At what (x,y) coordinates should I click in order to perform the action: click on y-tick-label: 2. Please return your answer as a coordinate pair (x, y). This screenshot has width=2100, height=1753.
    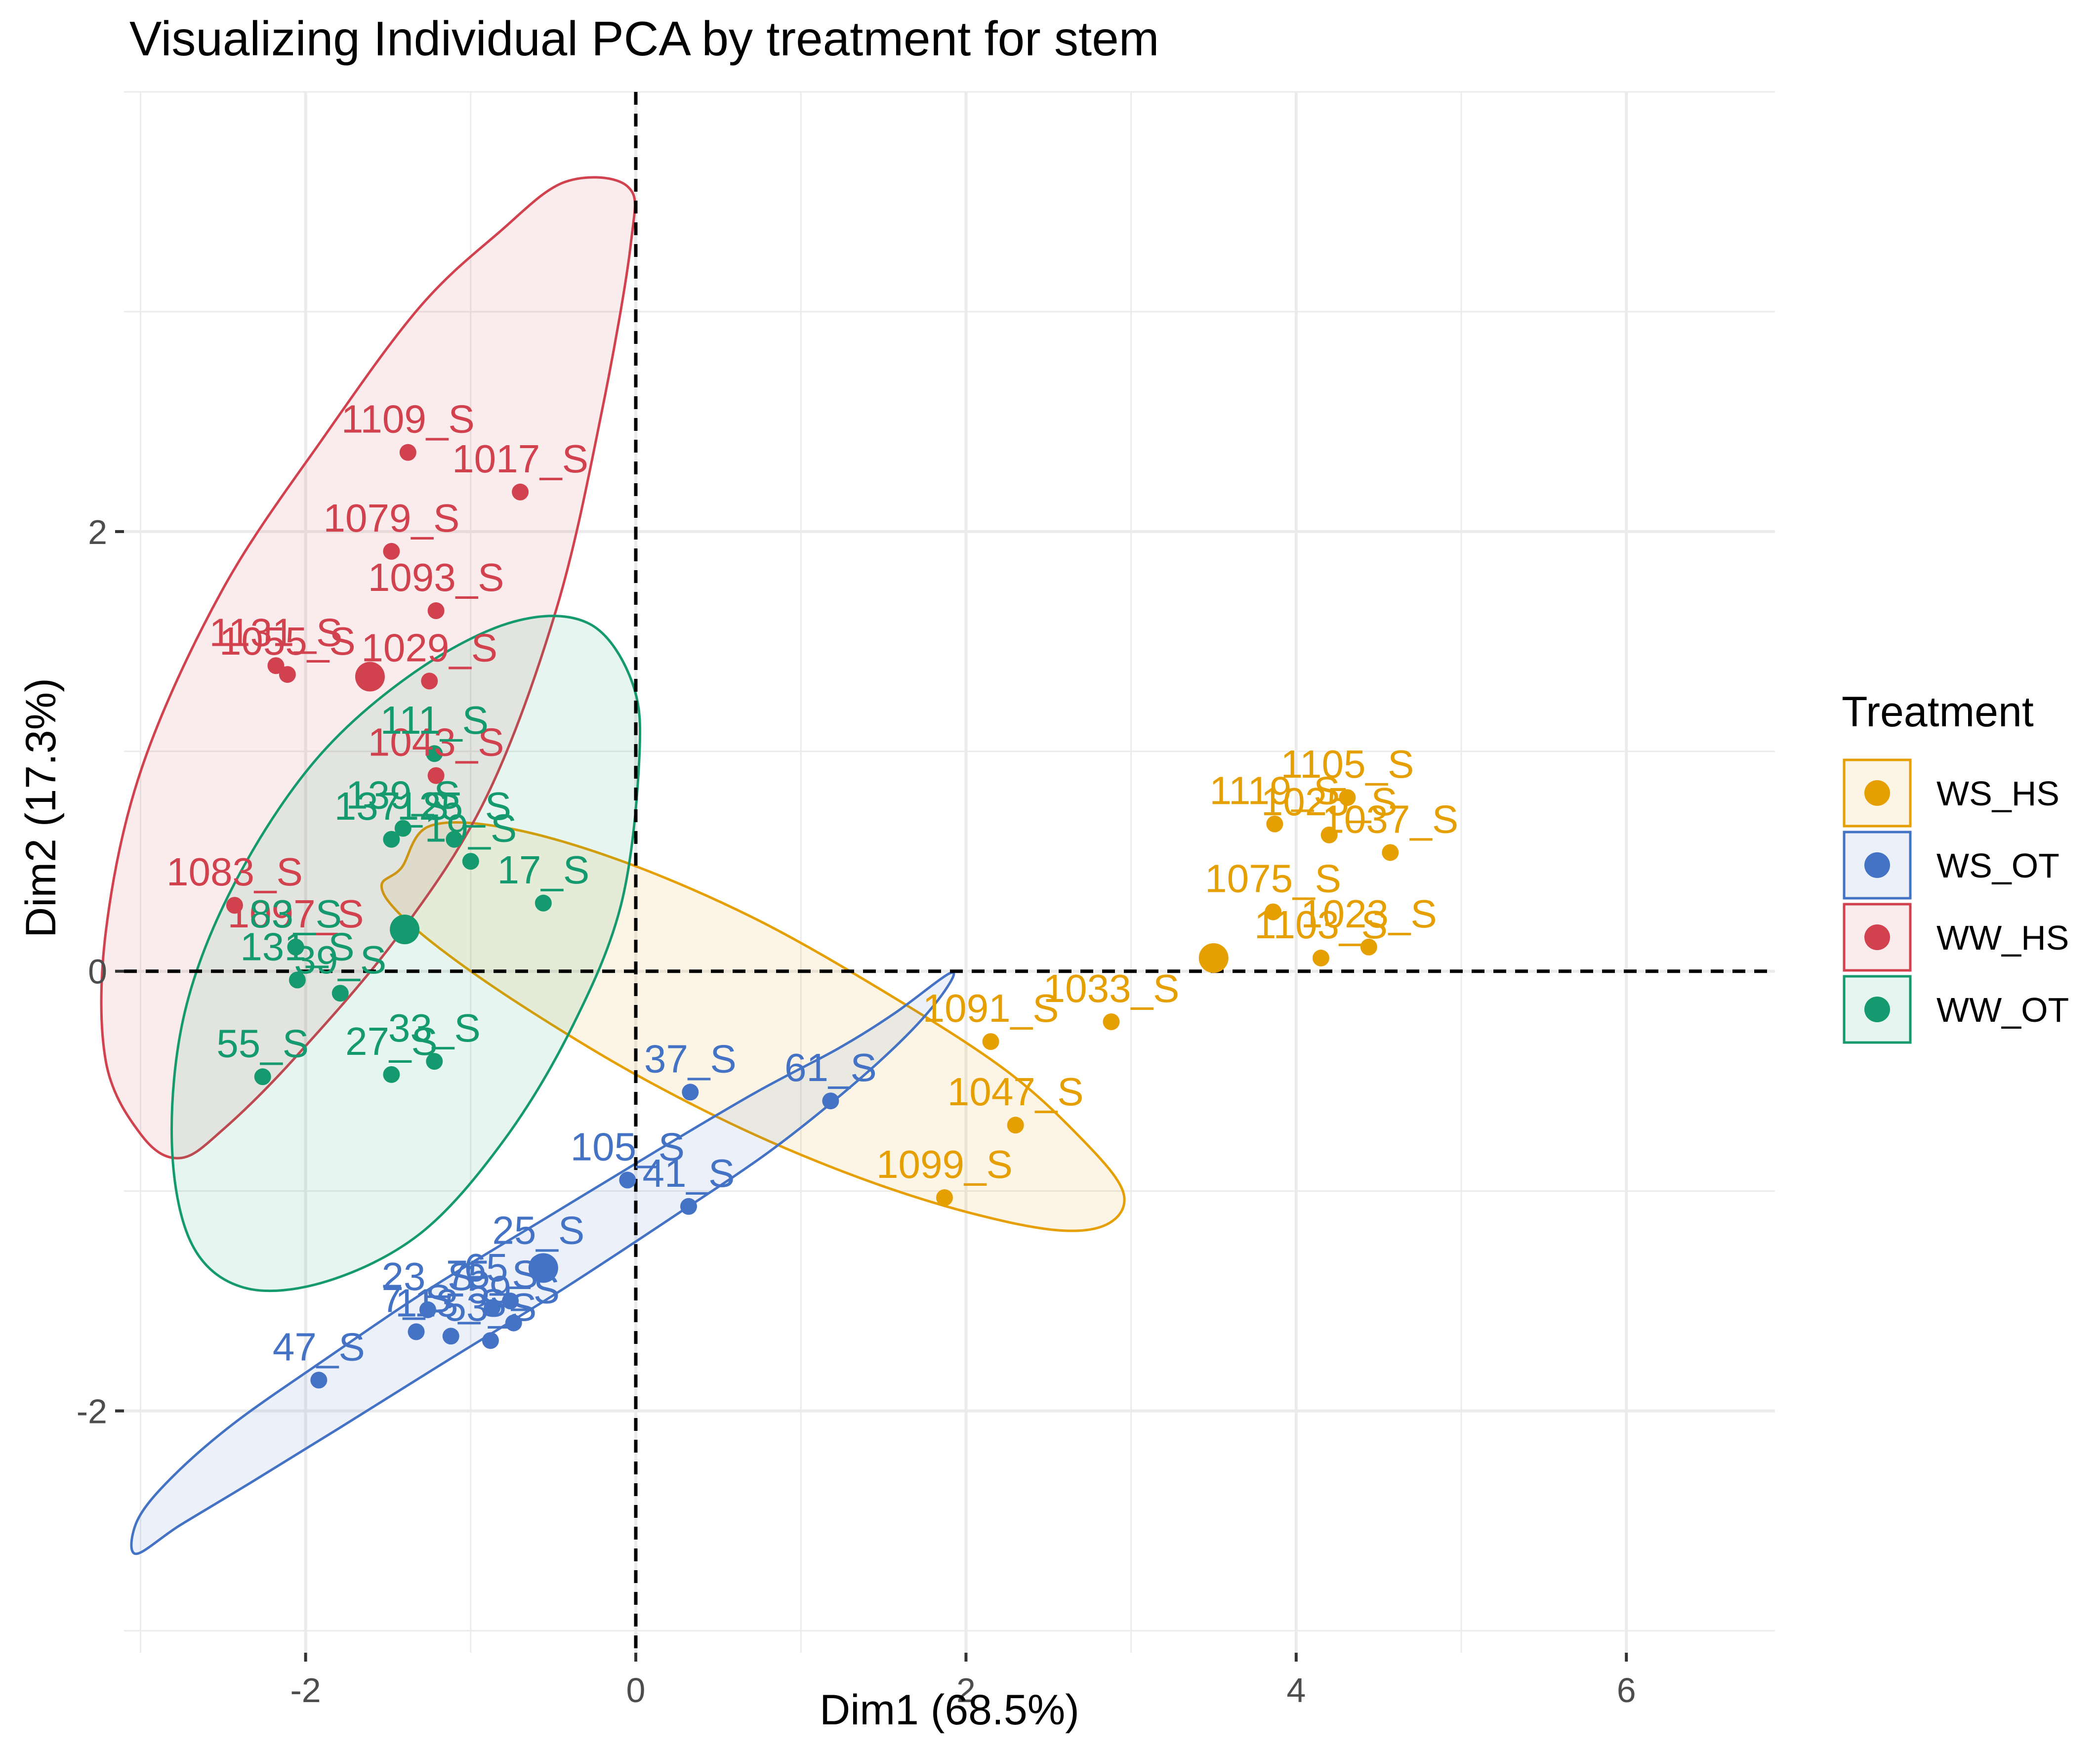
    Looking at the image, I should click on (98, 532).